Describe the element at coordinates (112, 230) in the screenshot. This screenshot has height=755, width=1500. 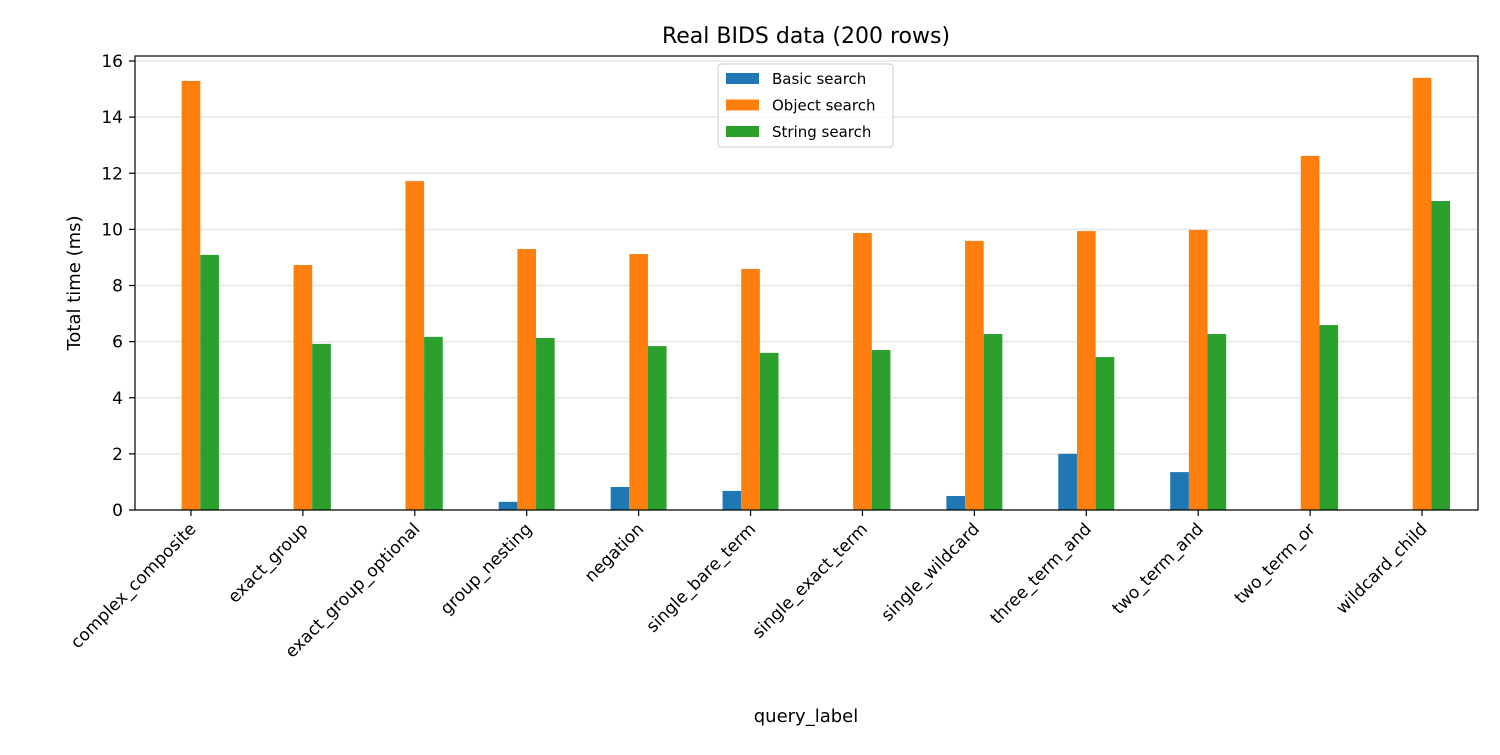
I see `y-tick-label: 10` at that location.